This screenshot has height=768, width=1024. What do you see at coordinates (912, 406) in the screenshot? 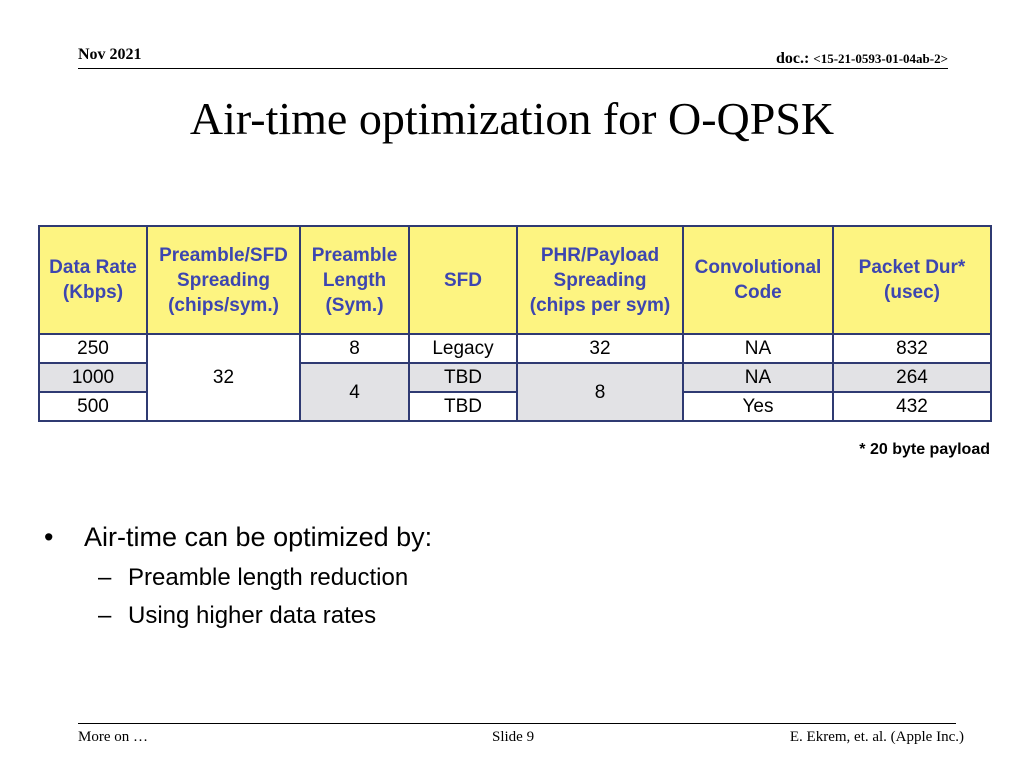
I see `cell-packet-dur: 432` at bounding box center [912, 406].